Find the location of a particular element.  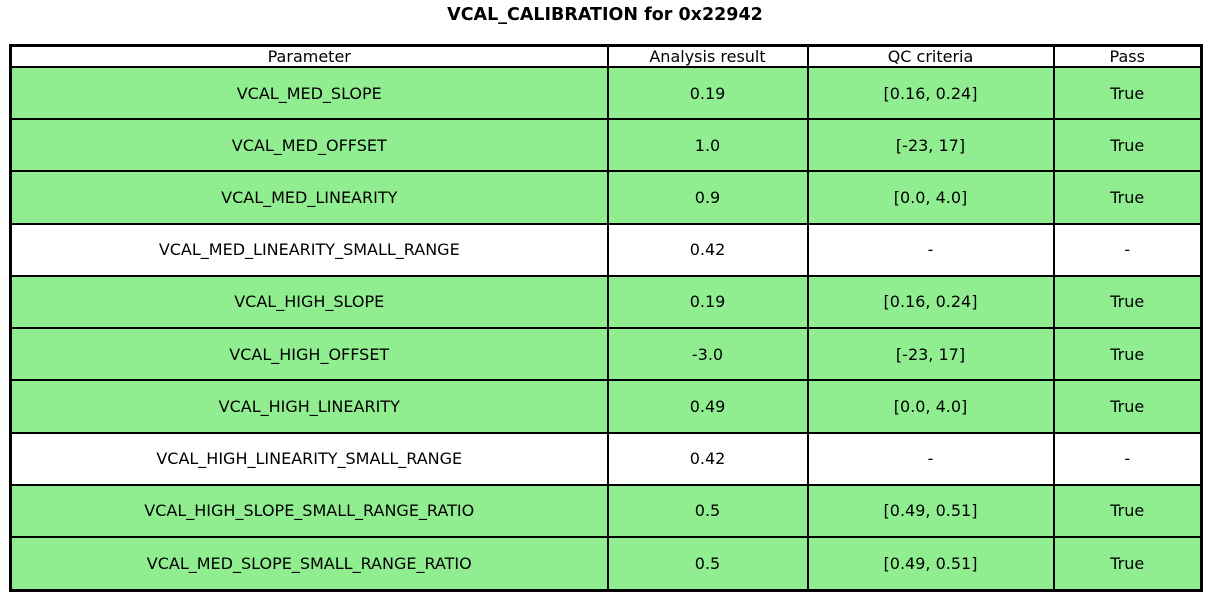

table-row: VCAL_HIGH_LINEARITY 0.49 [0.0, 4.0] True is located at coordinates (606, 406).